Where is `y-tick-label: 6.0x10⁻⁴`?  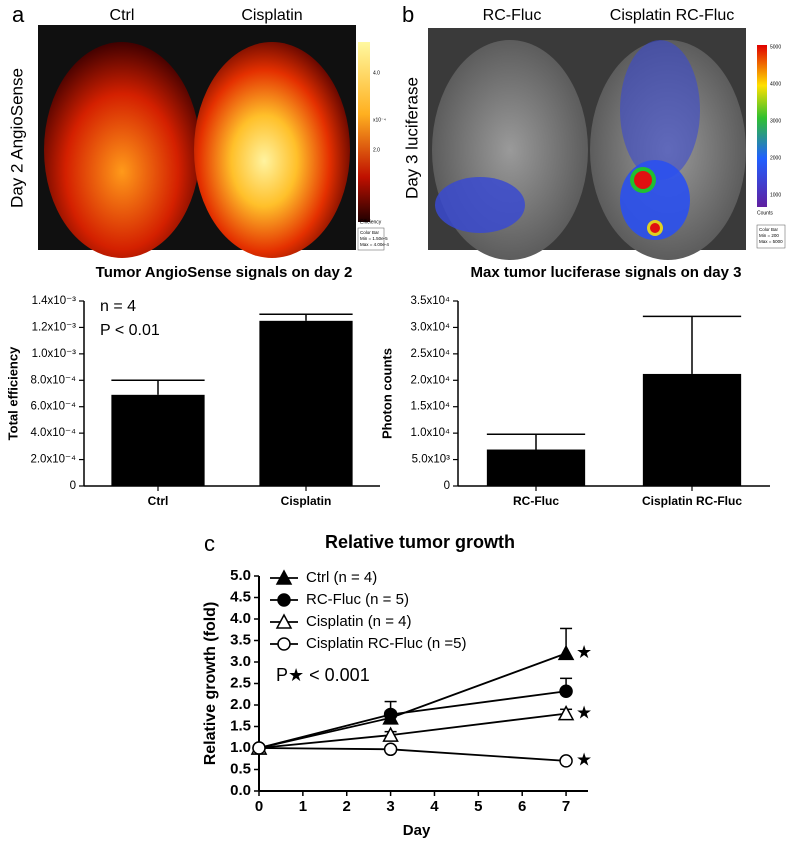 y-tick-label: 6.0x10⁻⁴ is located at coordinates (53, 407).